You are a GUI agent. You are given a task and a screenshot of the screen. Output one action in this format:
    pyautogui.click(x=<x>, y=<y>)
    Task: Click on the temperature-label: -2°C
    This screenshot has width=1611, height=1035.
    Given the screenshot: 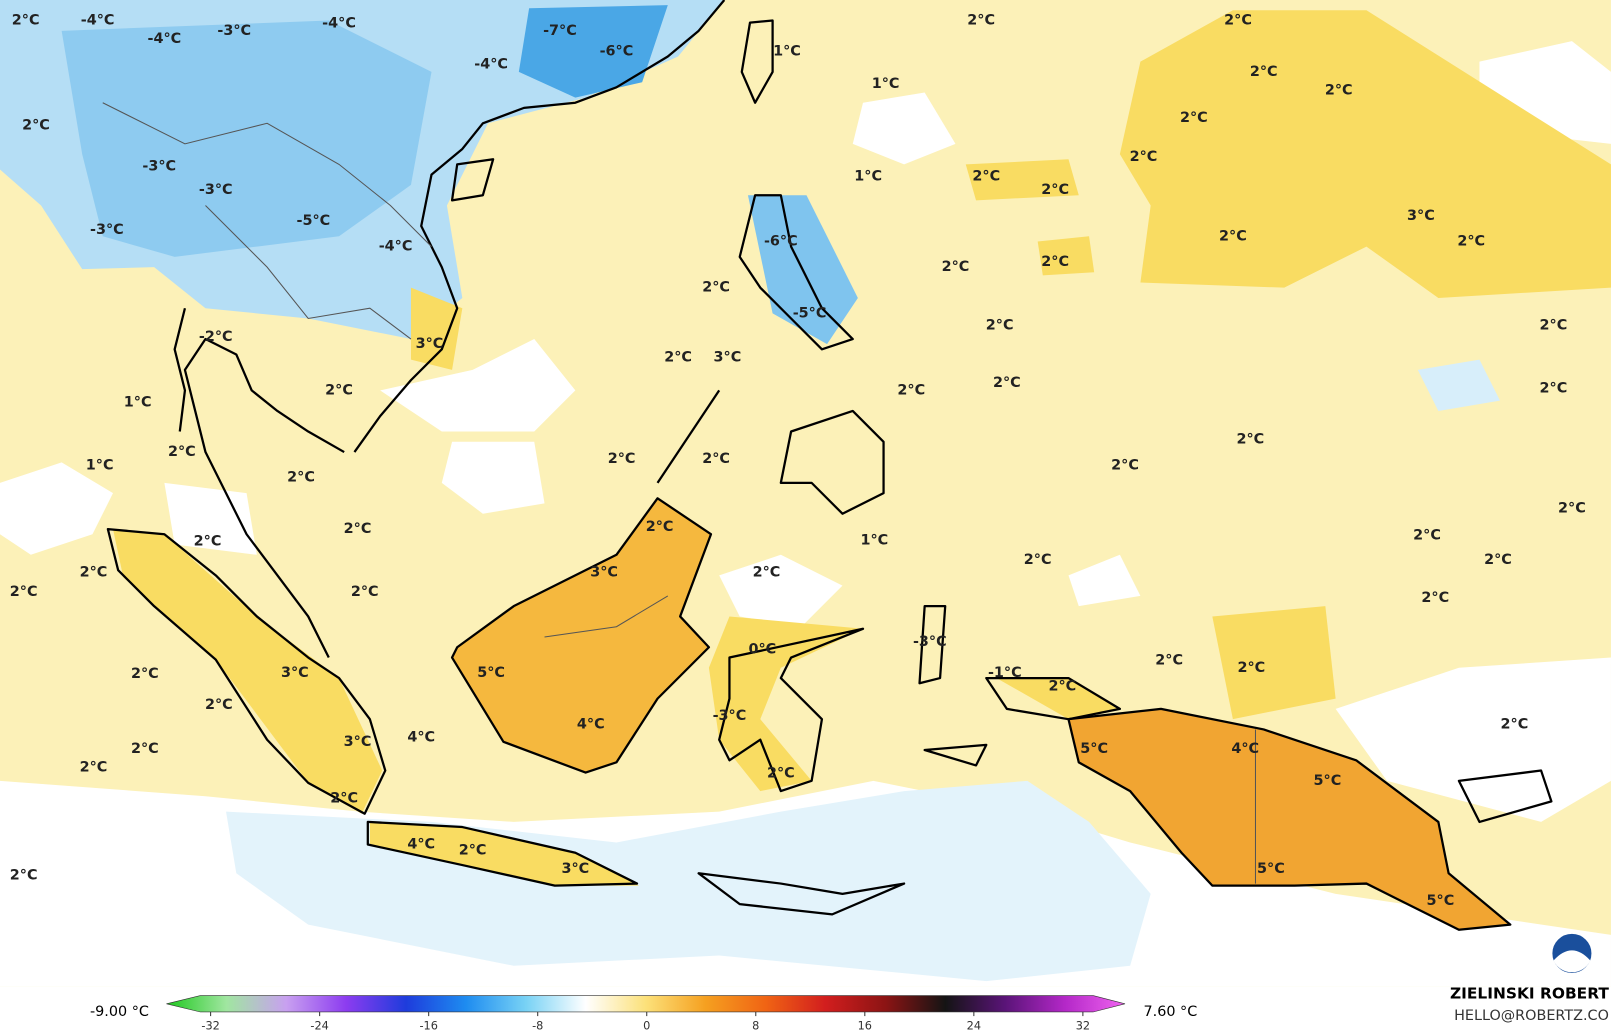 What is the action you would take?
    pyautogui.click(x=216, y=337)
    